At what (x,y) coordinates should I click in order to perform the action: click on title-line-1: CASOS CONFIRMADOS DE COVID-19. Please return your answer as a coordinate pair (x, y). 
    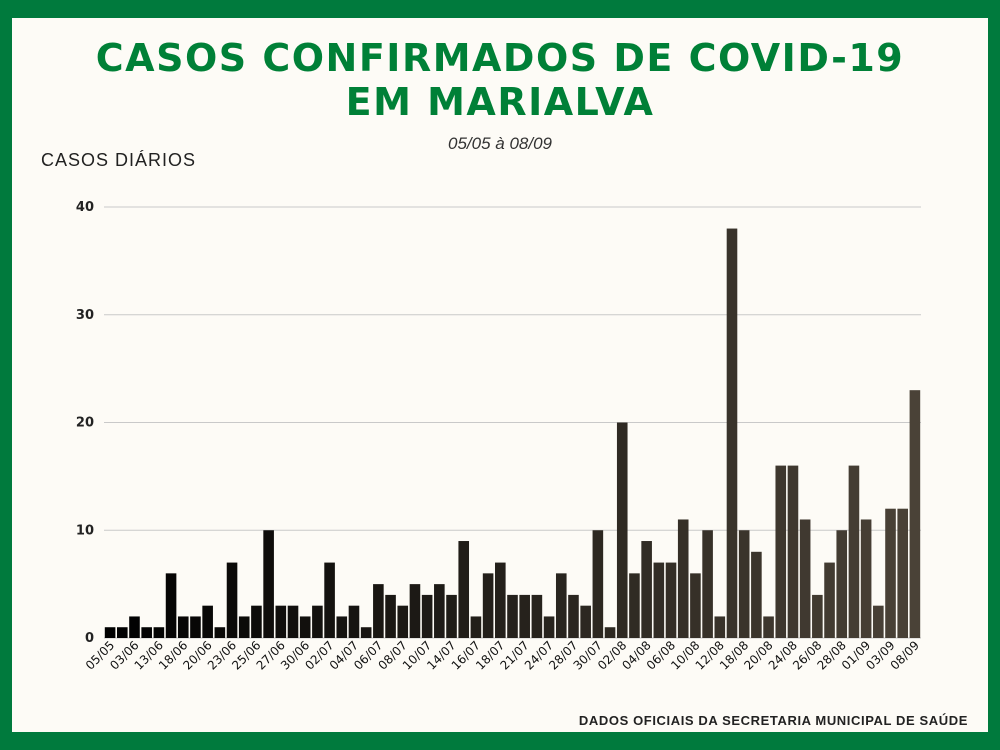
    Looking at the image, I should click on (500, 58).